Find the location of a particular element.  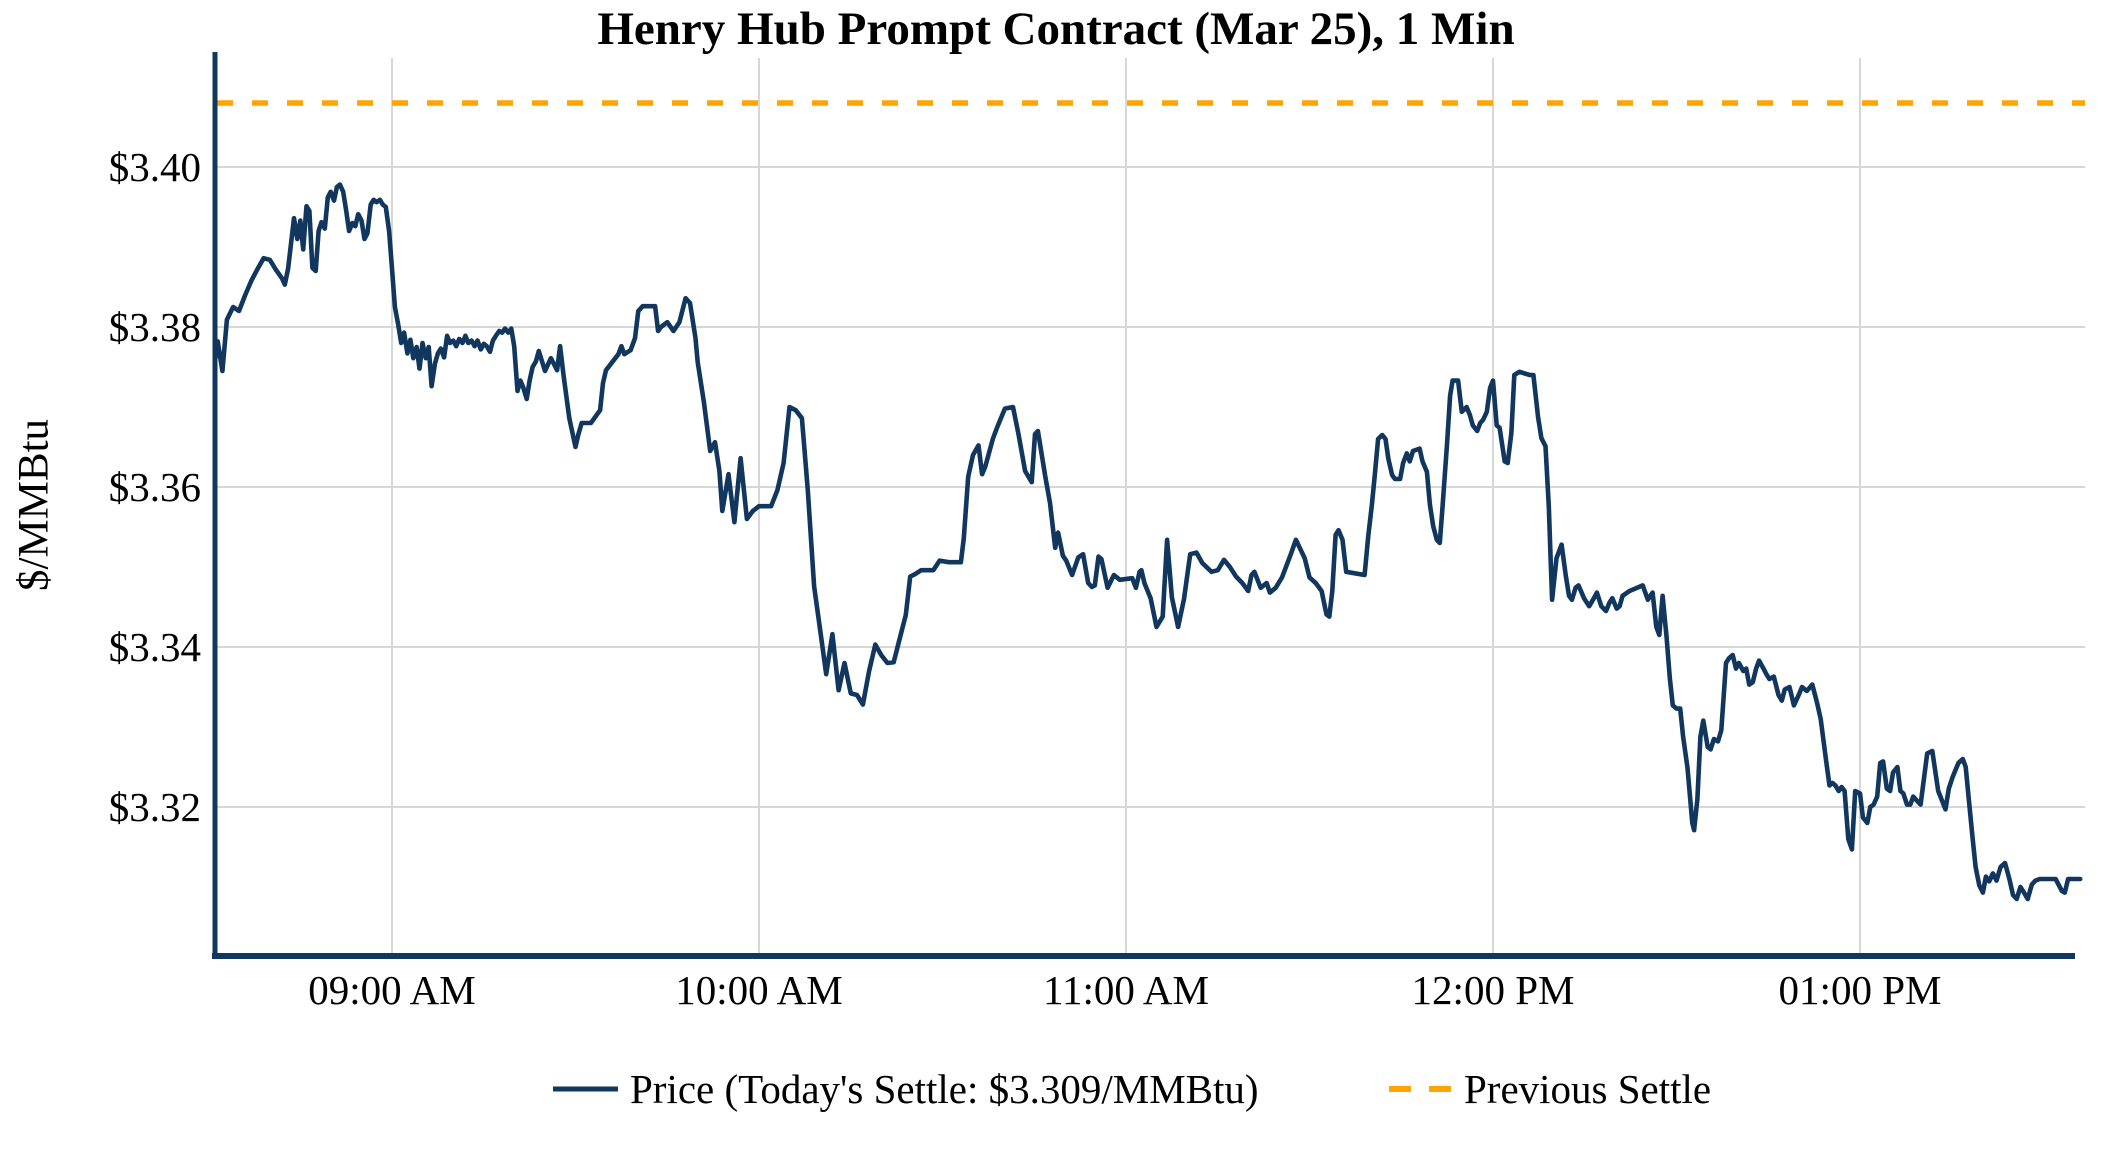

x-tick-label: 10:00 AM is located at coordinates (758, 990).